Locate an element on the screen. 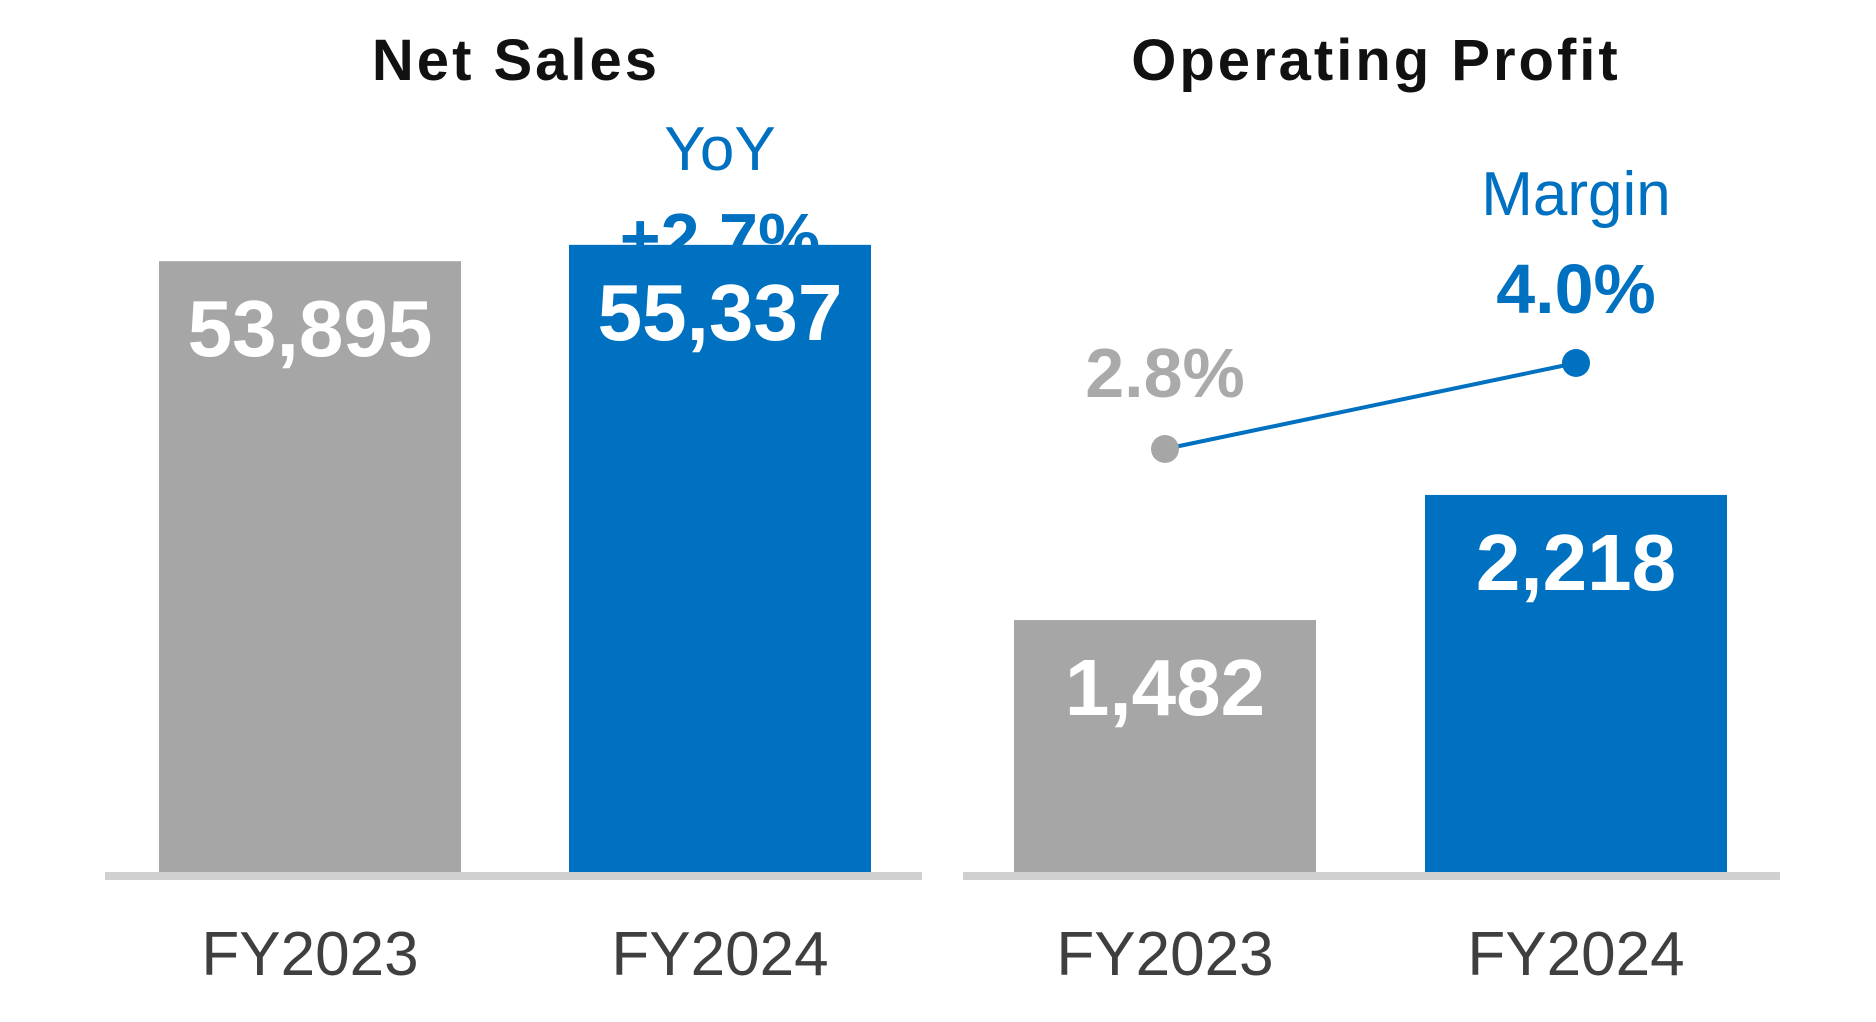 This screenshot has height=1022, width=1876. operating-profit-value-fy2024: 2,218 is located at coordinates (1576, 562).